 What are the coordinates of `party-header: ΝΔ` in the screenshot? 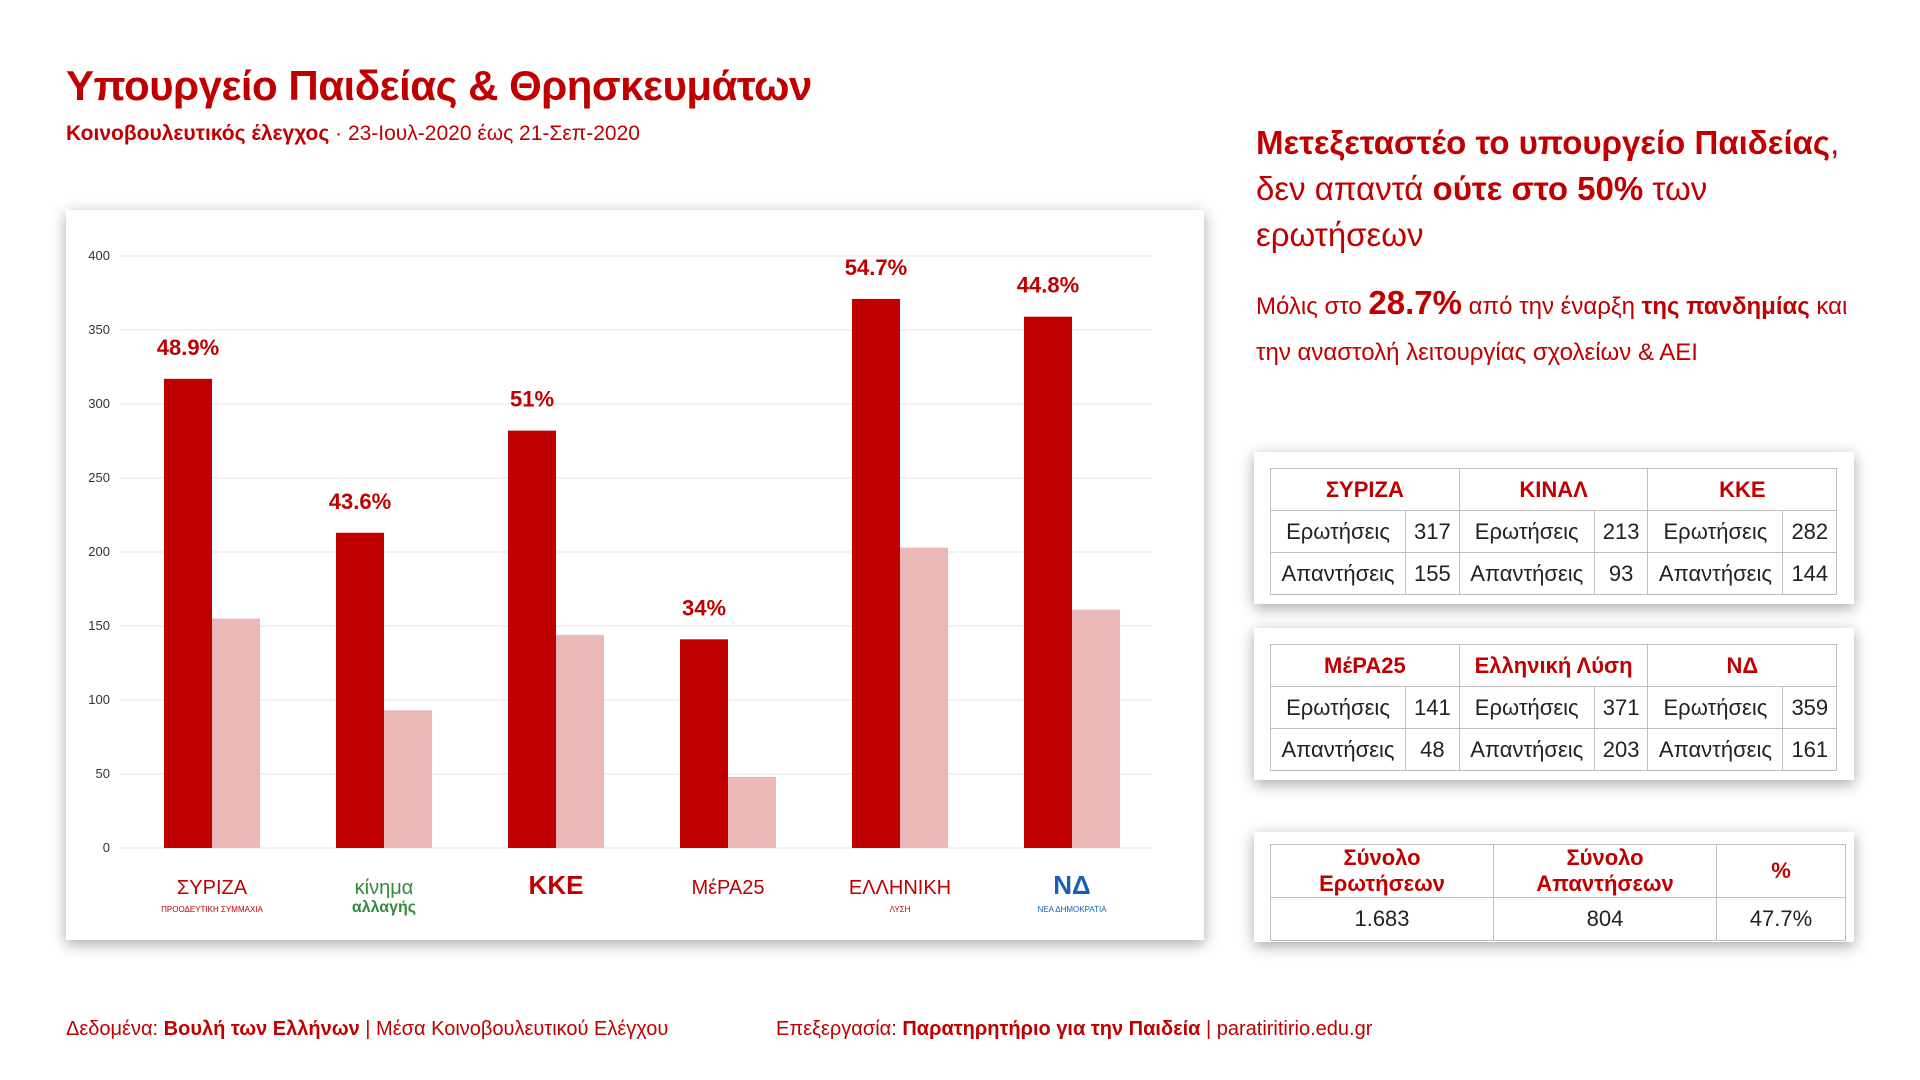 It's located at (1742, 665).